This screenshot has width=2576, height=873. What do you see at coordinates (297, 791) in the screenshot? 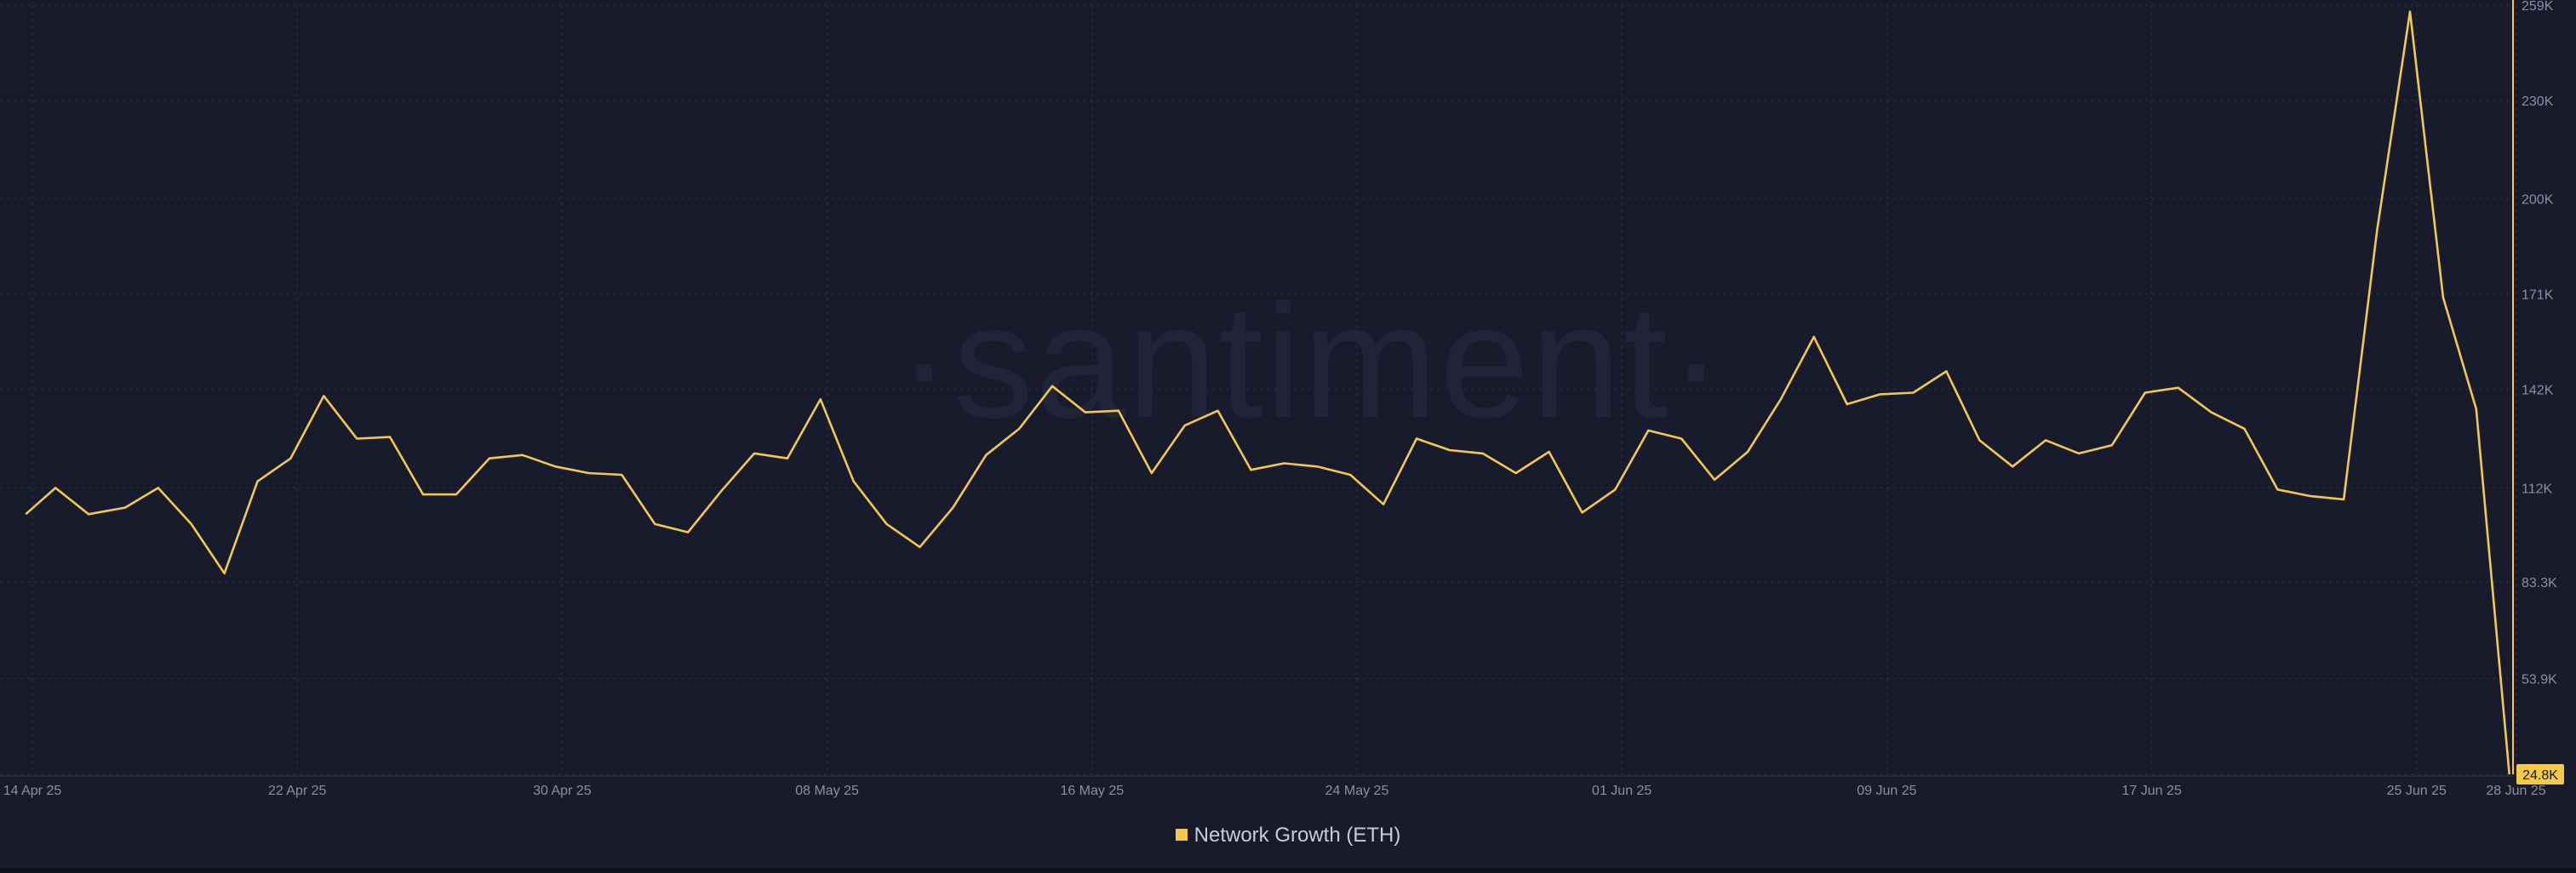
I see `x-tick-label: 22 Apr 25` at bounding box center [297, 791].